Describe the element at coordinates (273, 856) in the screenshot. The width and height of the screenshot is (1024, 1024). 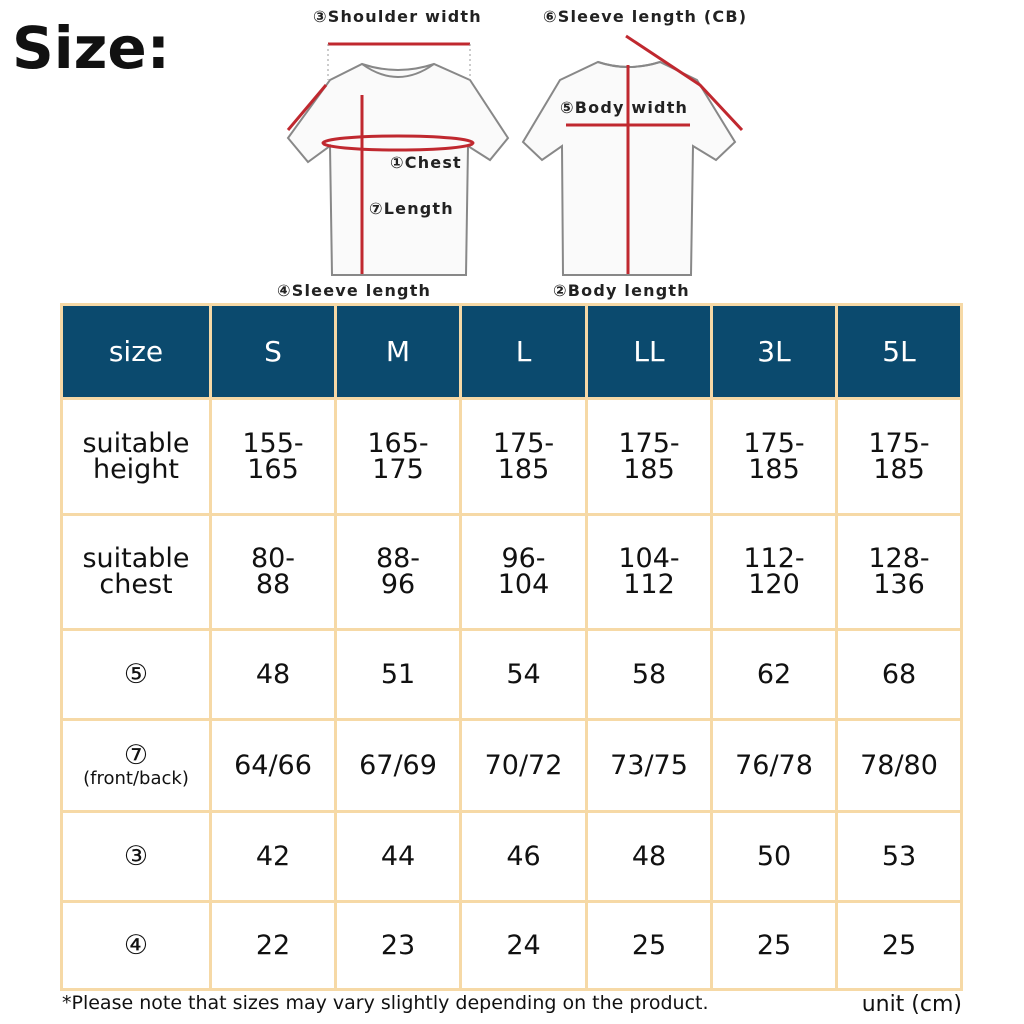
I see `value-cell: 42` at that location.